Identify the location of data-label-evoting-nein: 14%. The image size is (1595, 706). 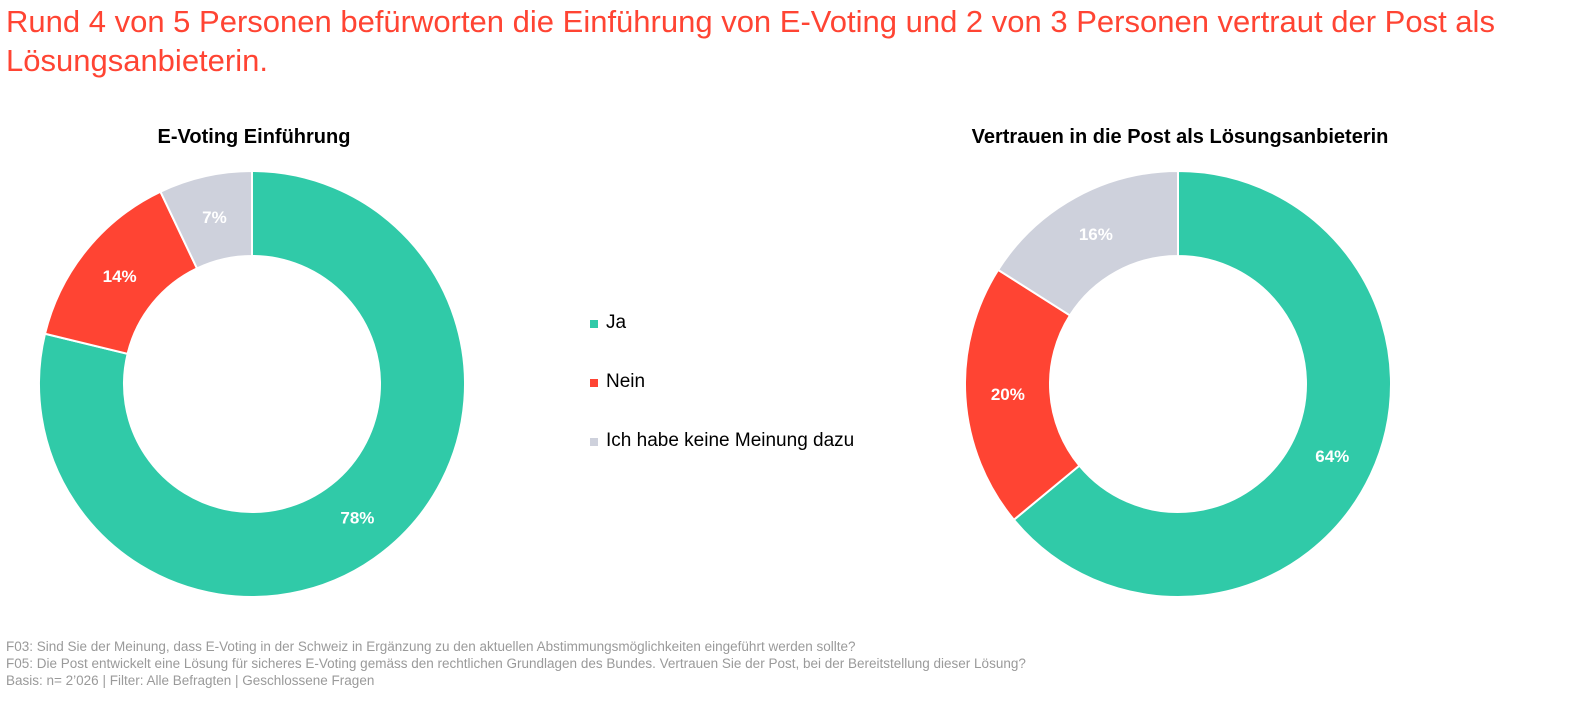
(120, 276).